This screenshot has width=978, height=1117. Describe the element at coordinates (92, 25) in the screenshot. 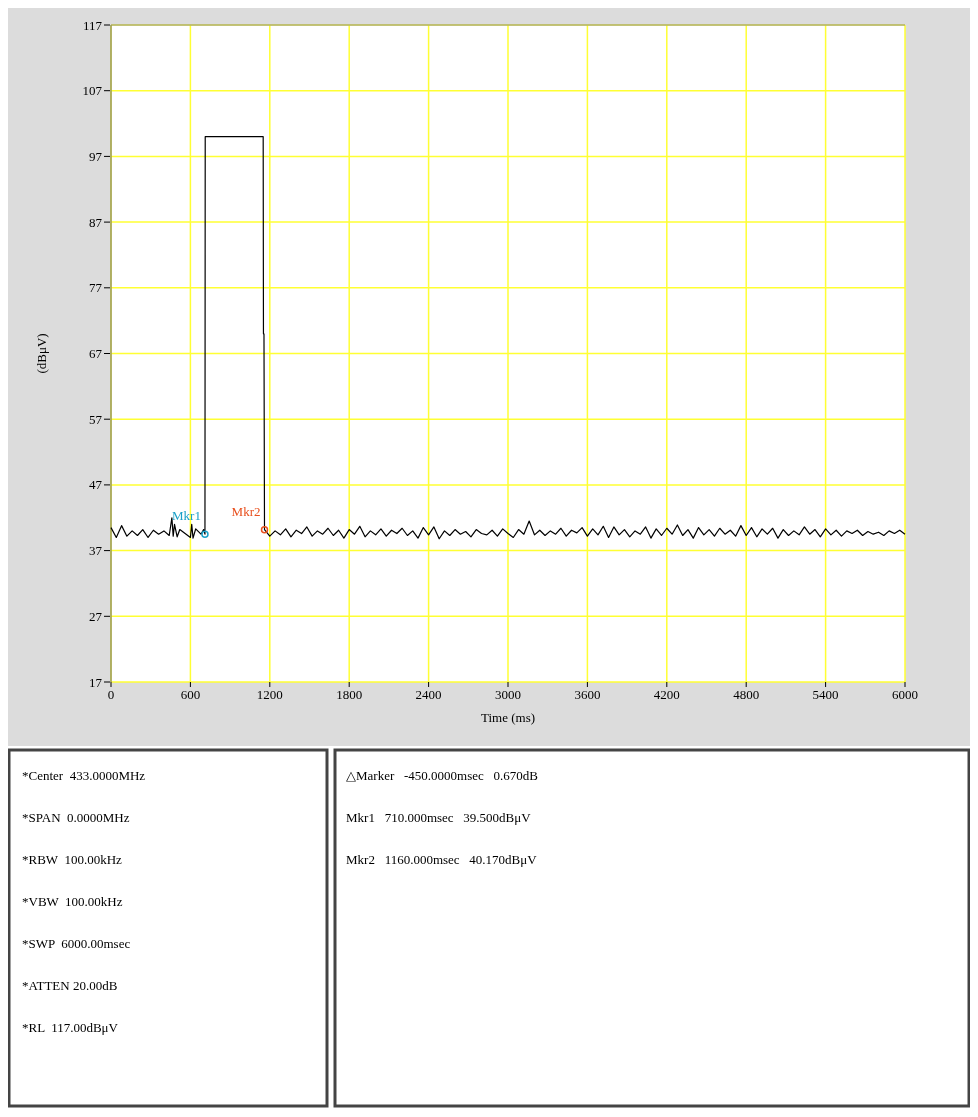

I see `y-tick-label: 117` at that location.